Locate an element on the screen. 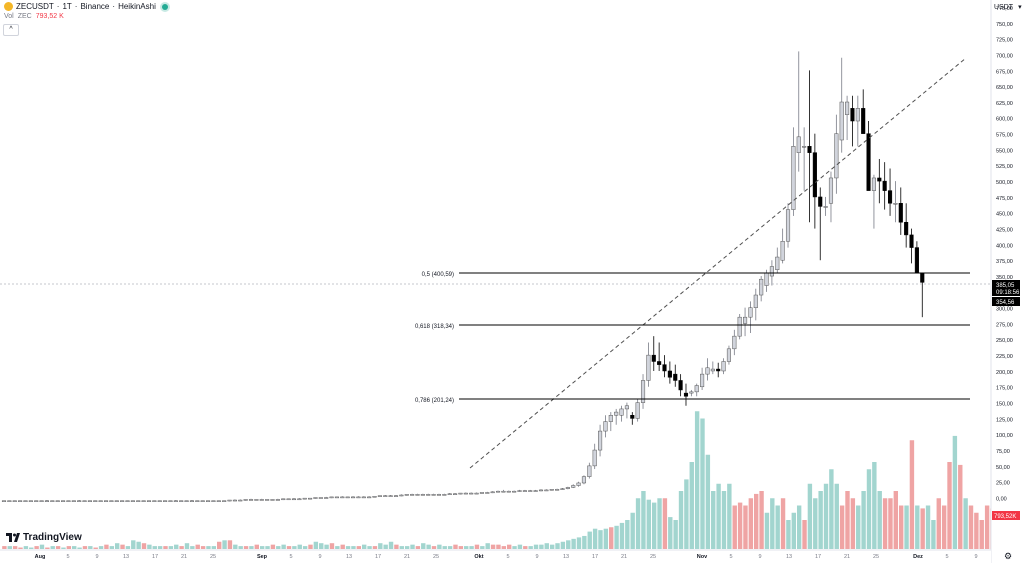 The width and height of the screenshot is (1024, 563). price-tick-label: 250,00 is located at coordinates (1004, 341).